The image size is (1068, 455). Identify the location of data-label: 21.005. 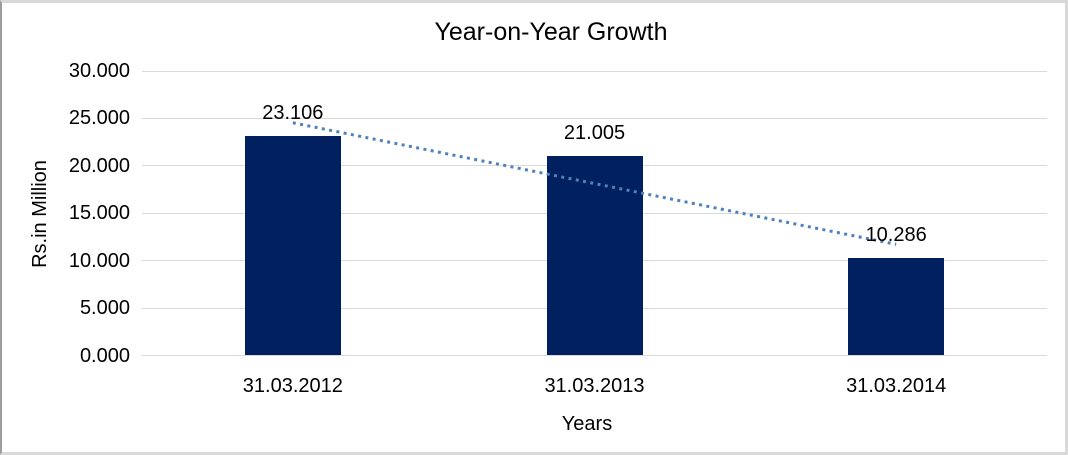
(594, 133).